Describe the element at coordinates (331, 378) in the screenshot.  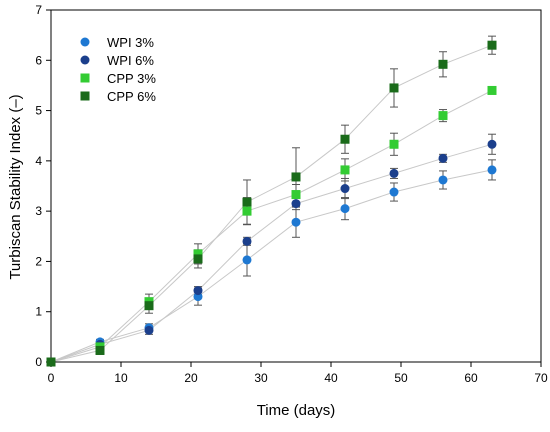
I see `x-tick-label: 40` at that location.